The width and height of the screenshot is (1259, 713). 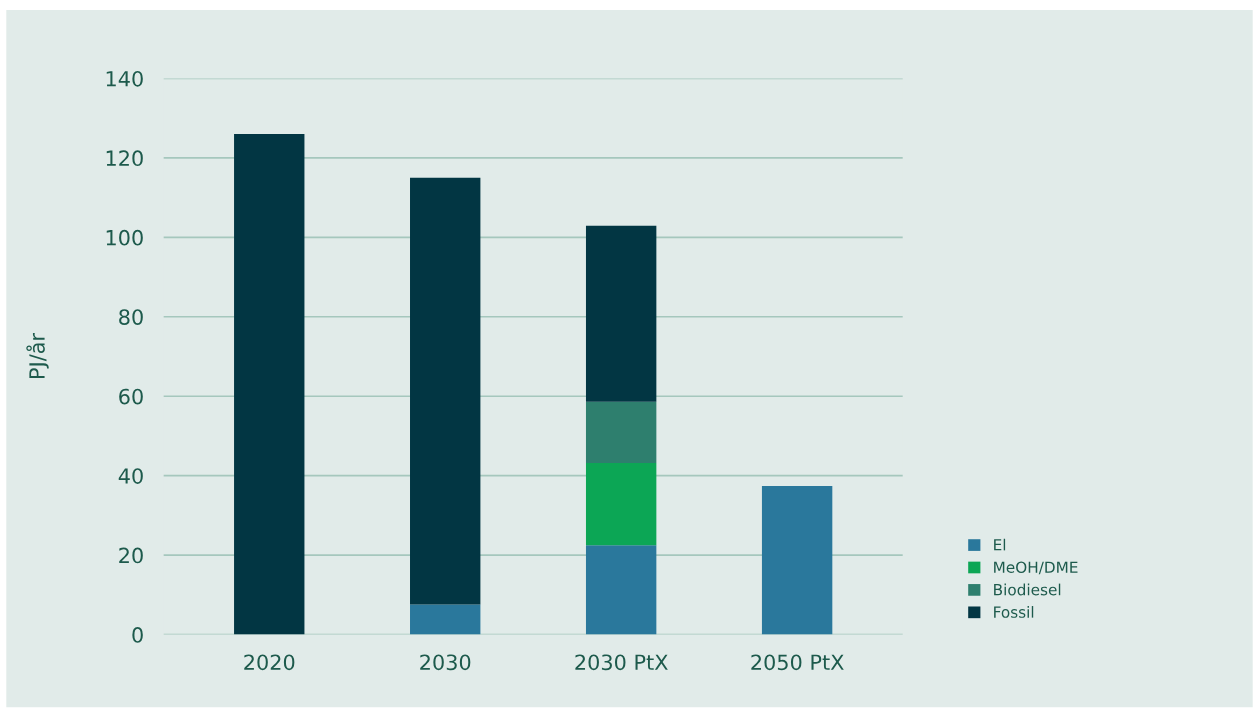 What do you see at coordinates (1036, 568) in the screenshot?
I see `legend-label: MeOH/DME` at bounding box center [1036, 568].